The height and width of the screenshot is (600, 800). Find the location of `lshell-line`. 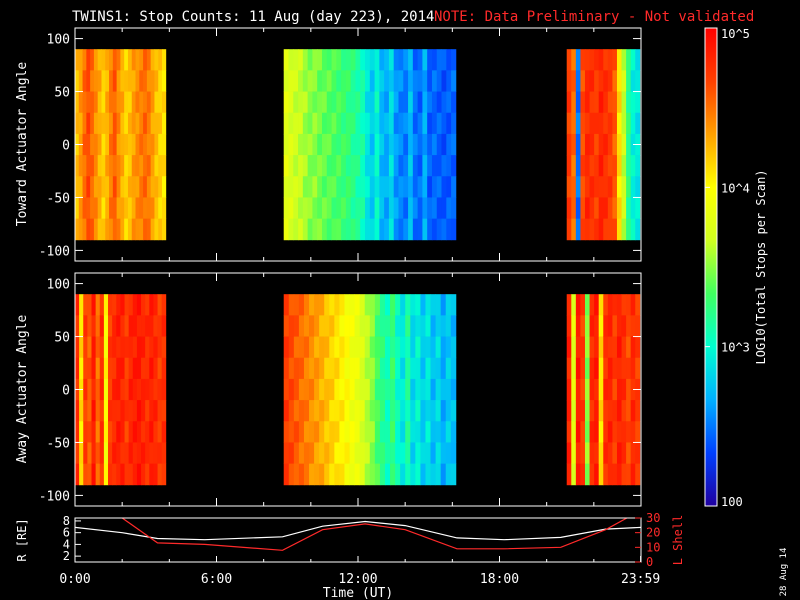

lshell-line is located at coordinates (374, 534).